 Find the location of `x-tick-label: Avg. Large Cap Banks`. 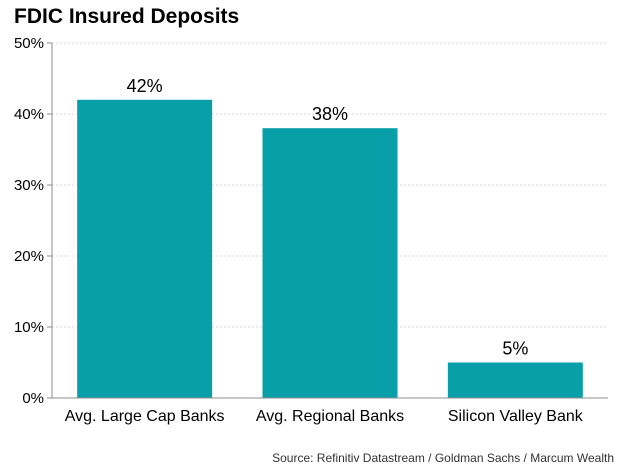

x-tick-label: Avg. Large Cap Banks is located at coordinates (145, 416).